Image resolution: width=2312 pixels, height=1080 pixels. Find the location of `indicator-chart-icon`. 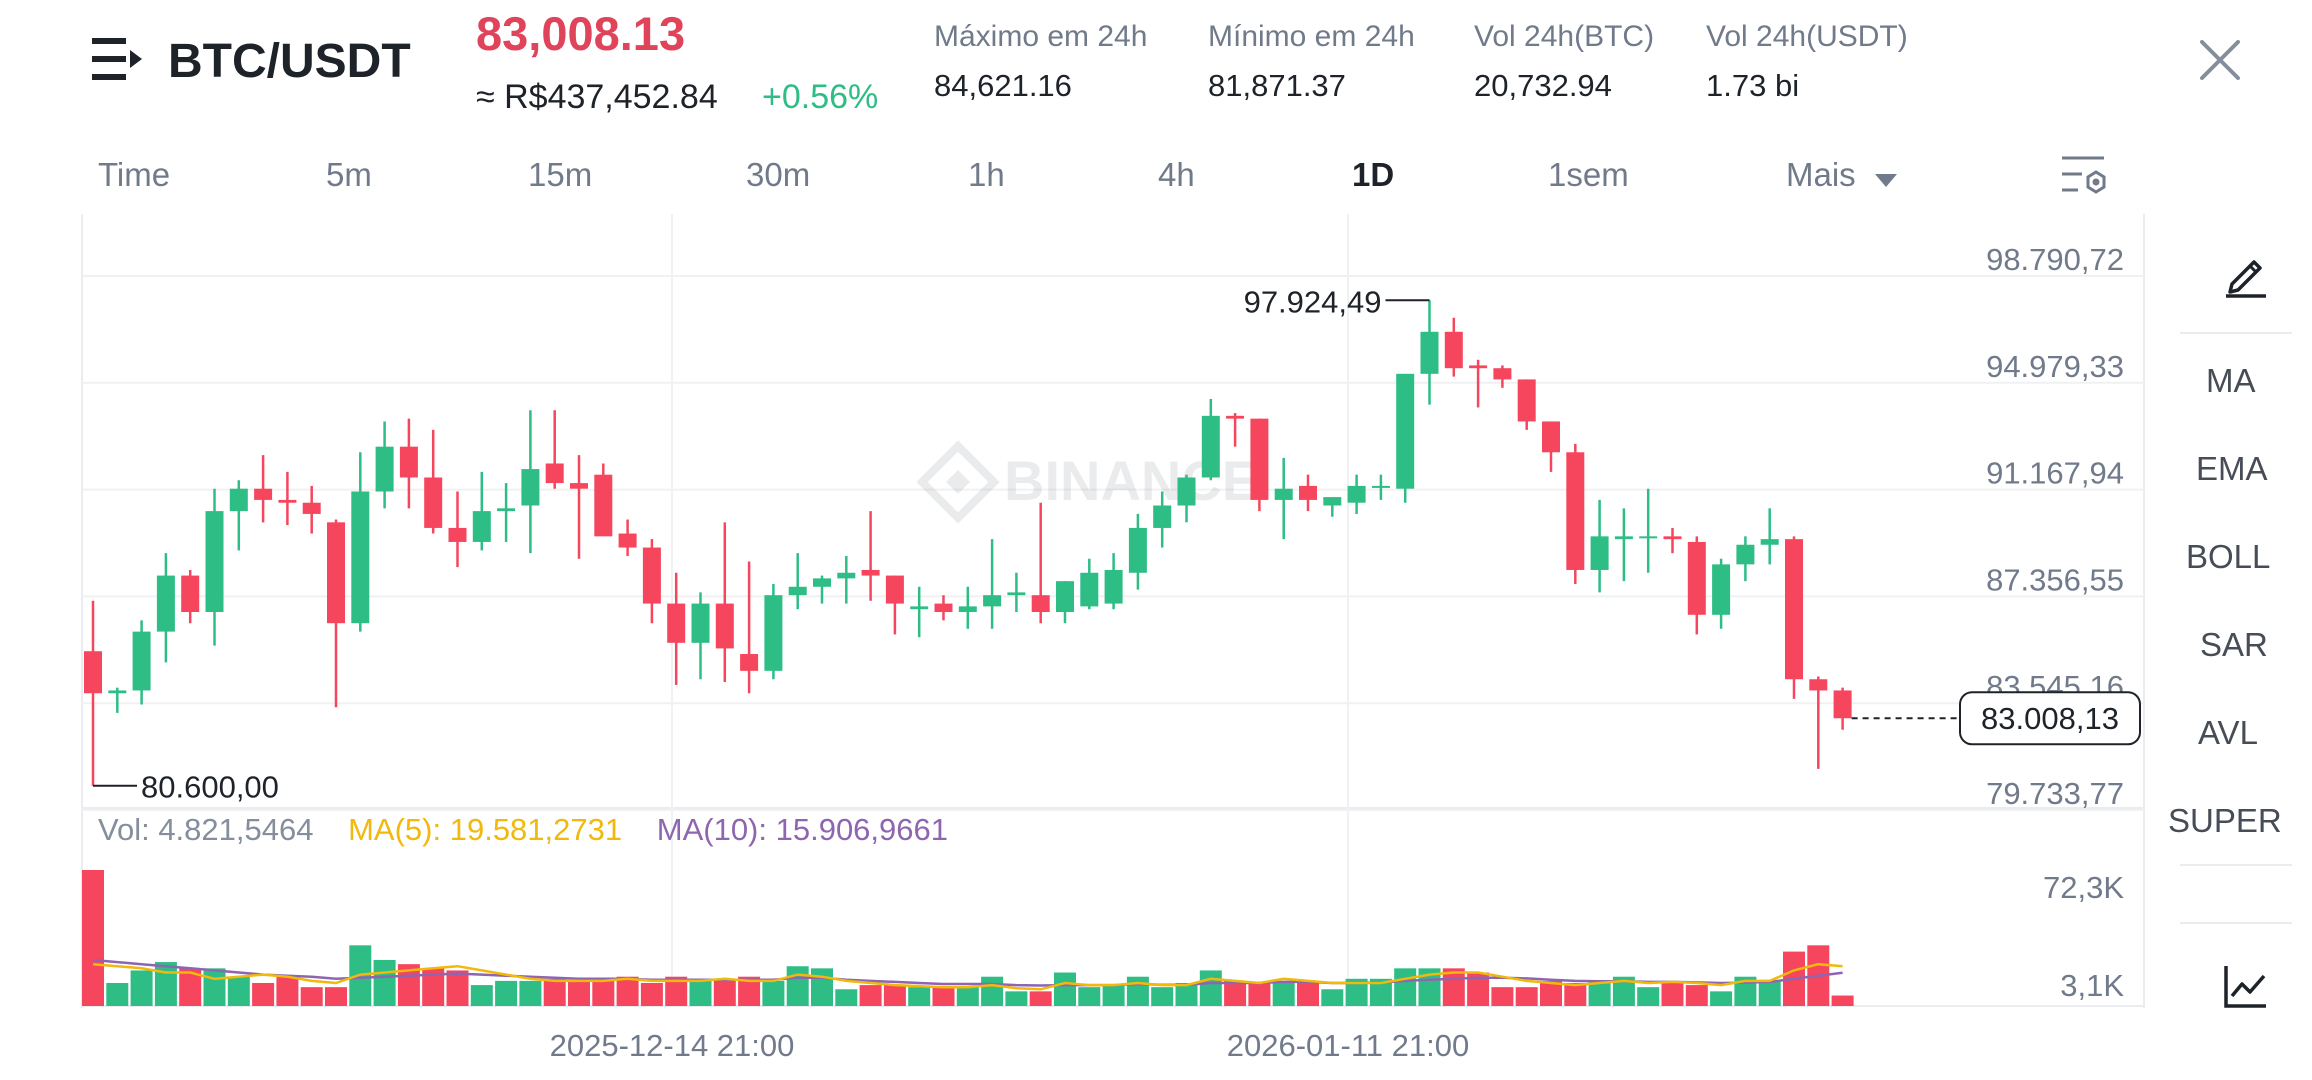

indicator-chart-icon is located at coordinates (2246, 988).